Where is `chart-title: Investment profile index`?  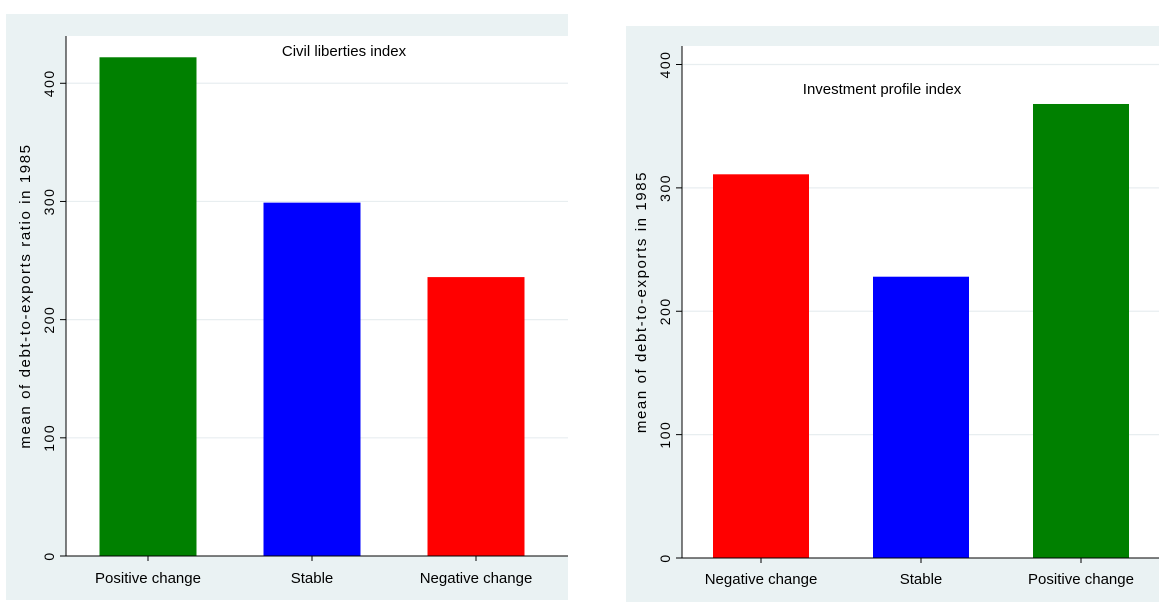 chart-title: Investment profile index is located at coordinates (882, 89).